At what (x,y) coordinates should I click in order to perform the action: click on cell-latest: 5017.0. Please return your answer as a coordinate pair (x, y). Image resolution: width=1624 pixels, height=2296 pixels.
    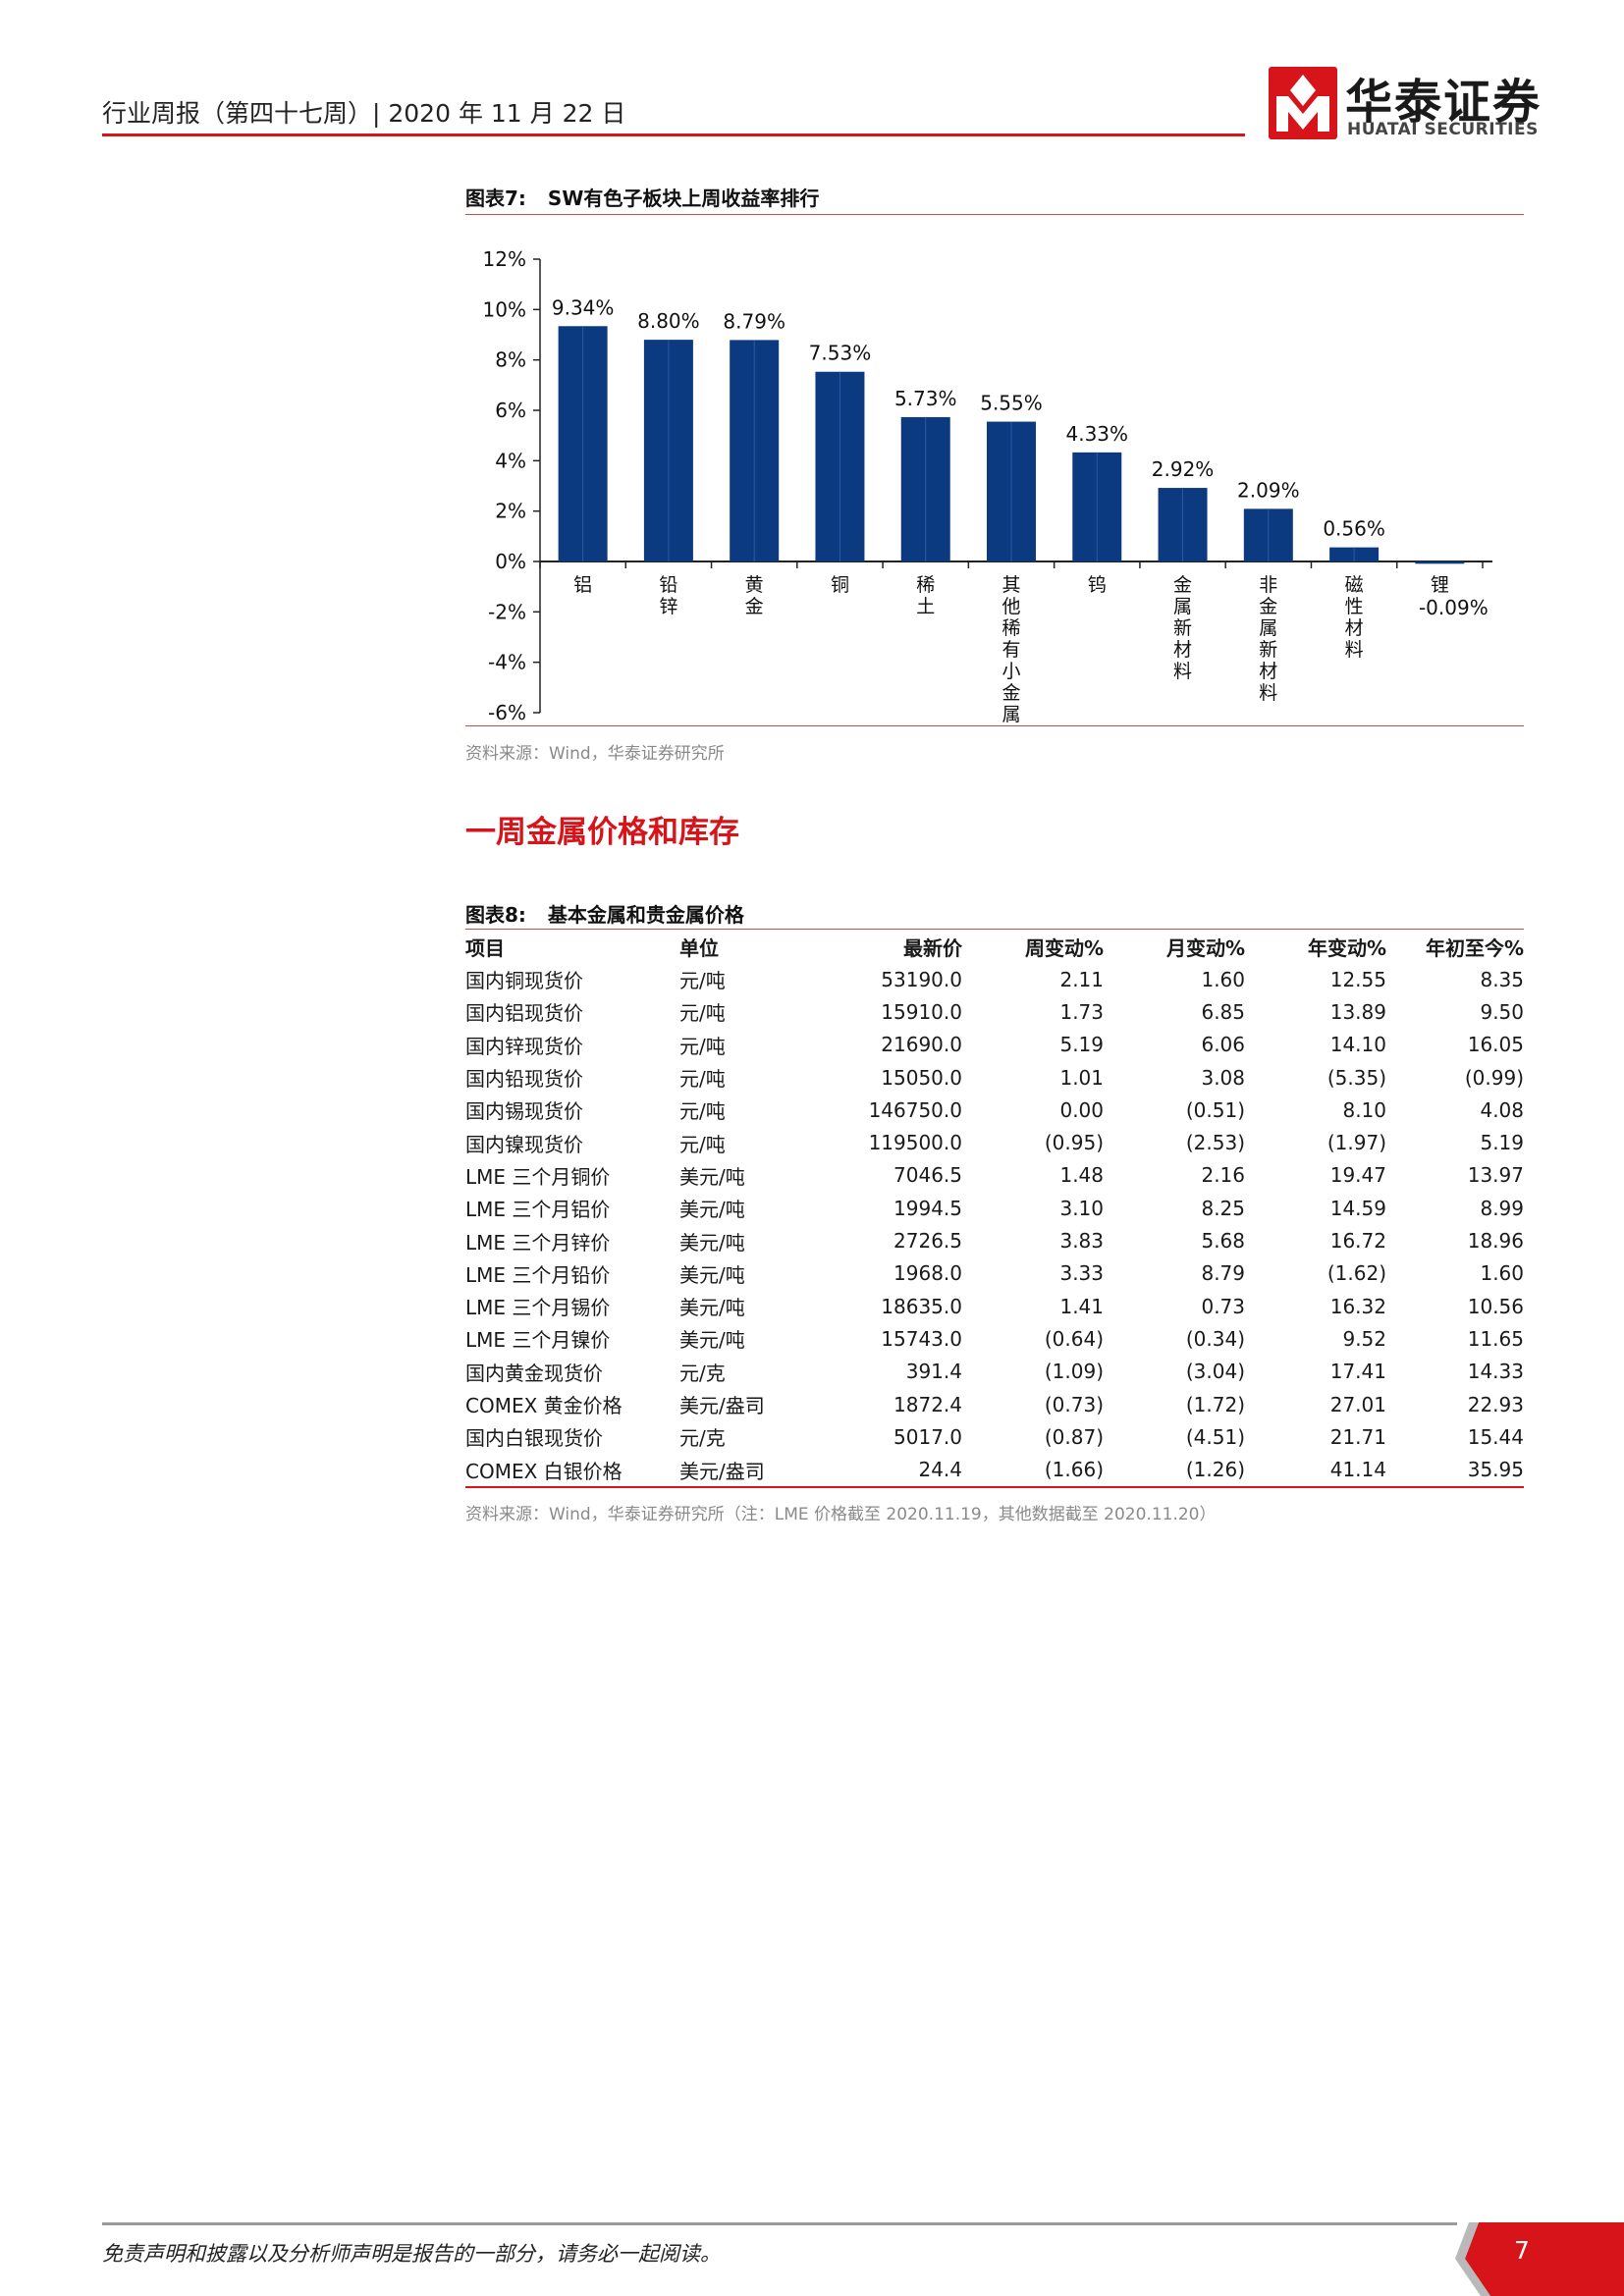
    Looking at the image, I should click on (927, 1436).